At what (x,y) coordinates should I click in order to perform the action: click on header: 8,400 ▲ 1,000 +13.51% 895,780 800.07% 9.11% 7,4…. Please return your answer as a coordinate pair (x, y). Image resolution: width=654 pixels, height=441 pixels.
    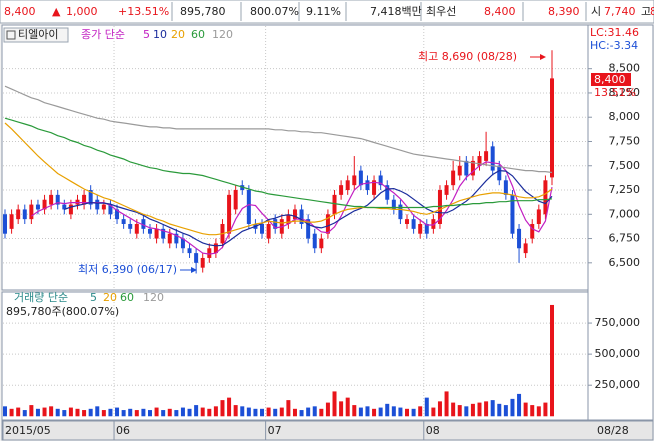
    Looking at the image, I should click on (329, 11).